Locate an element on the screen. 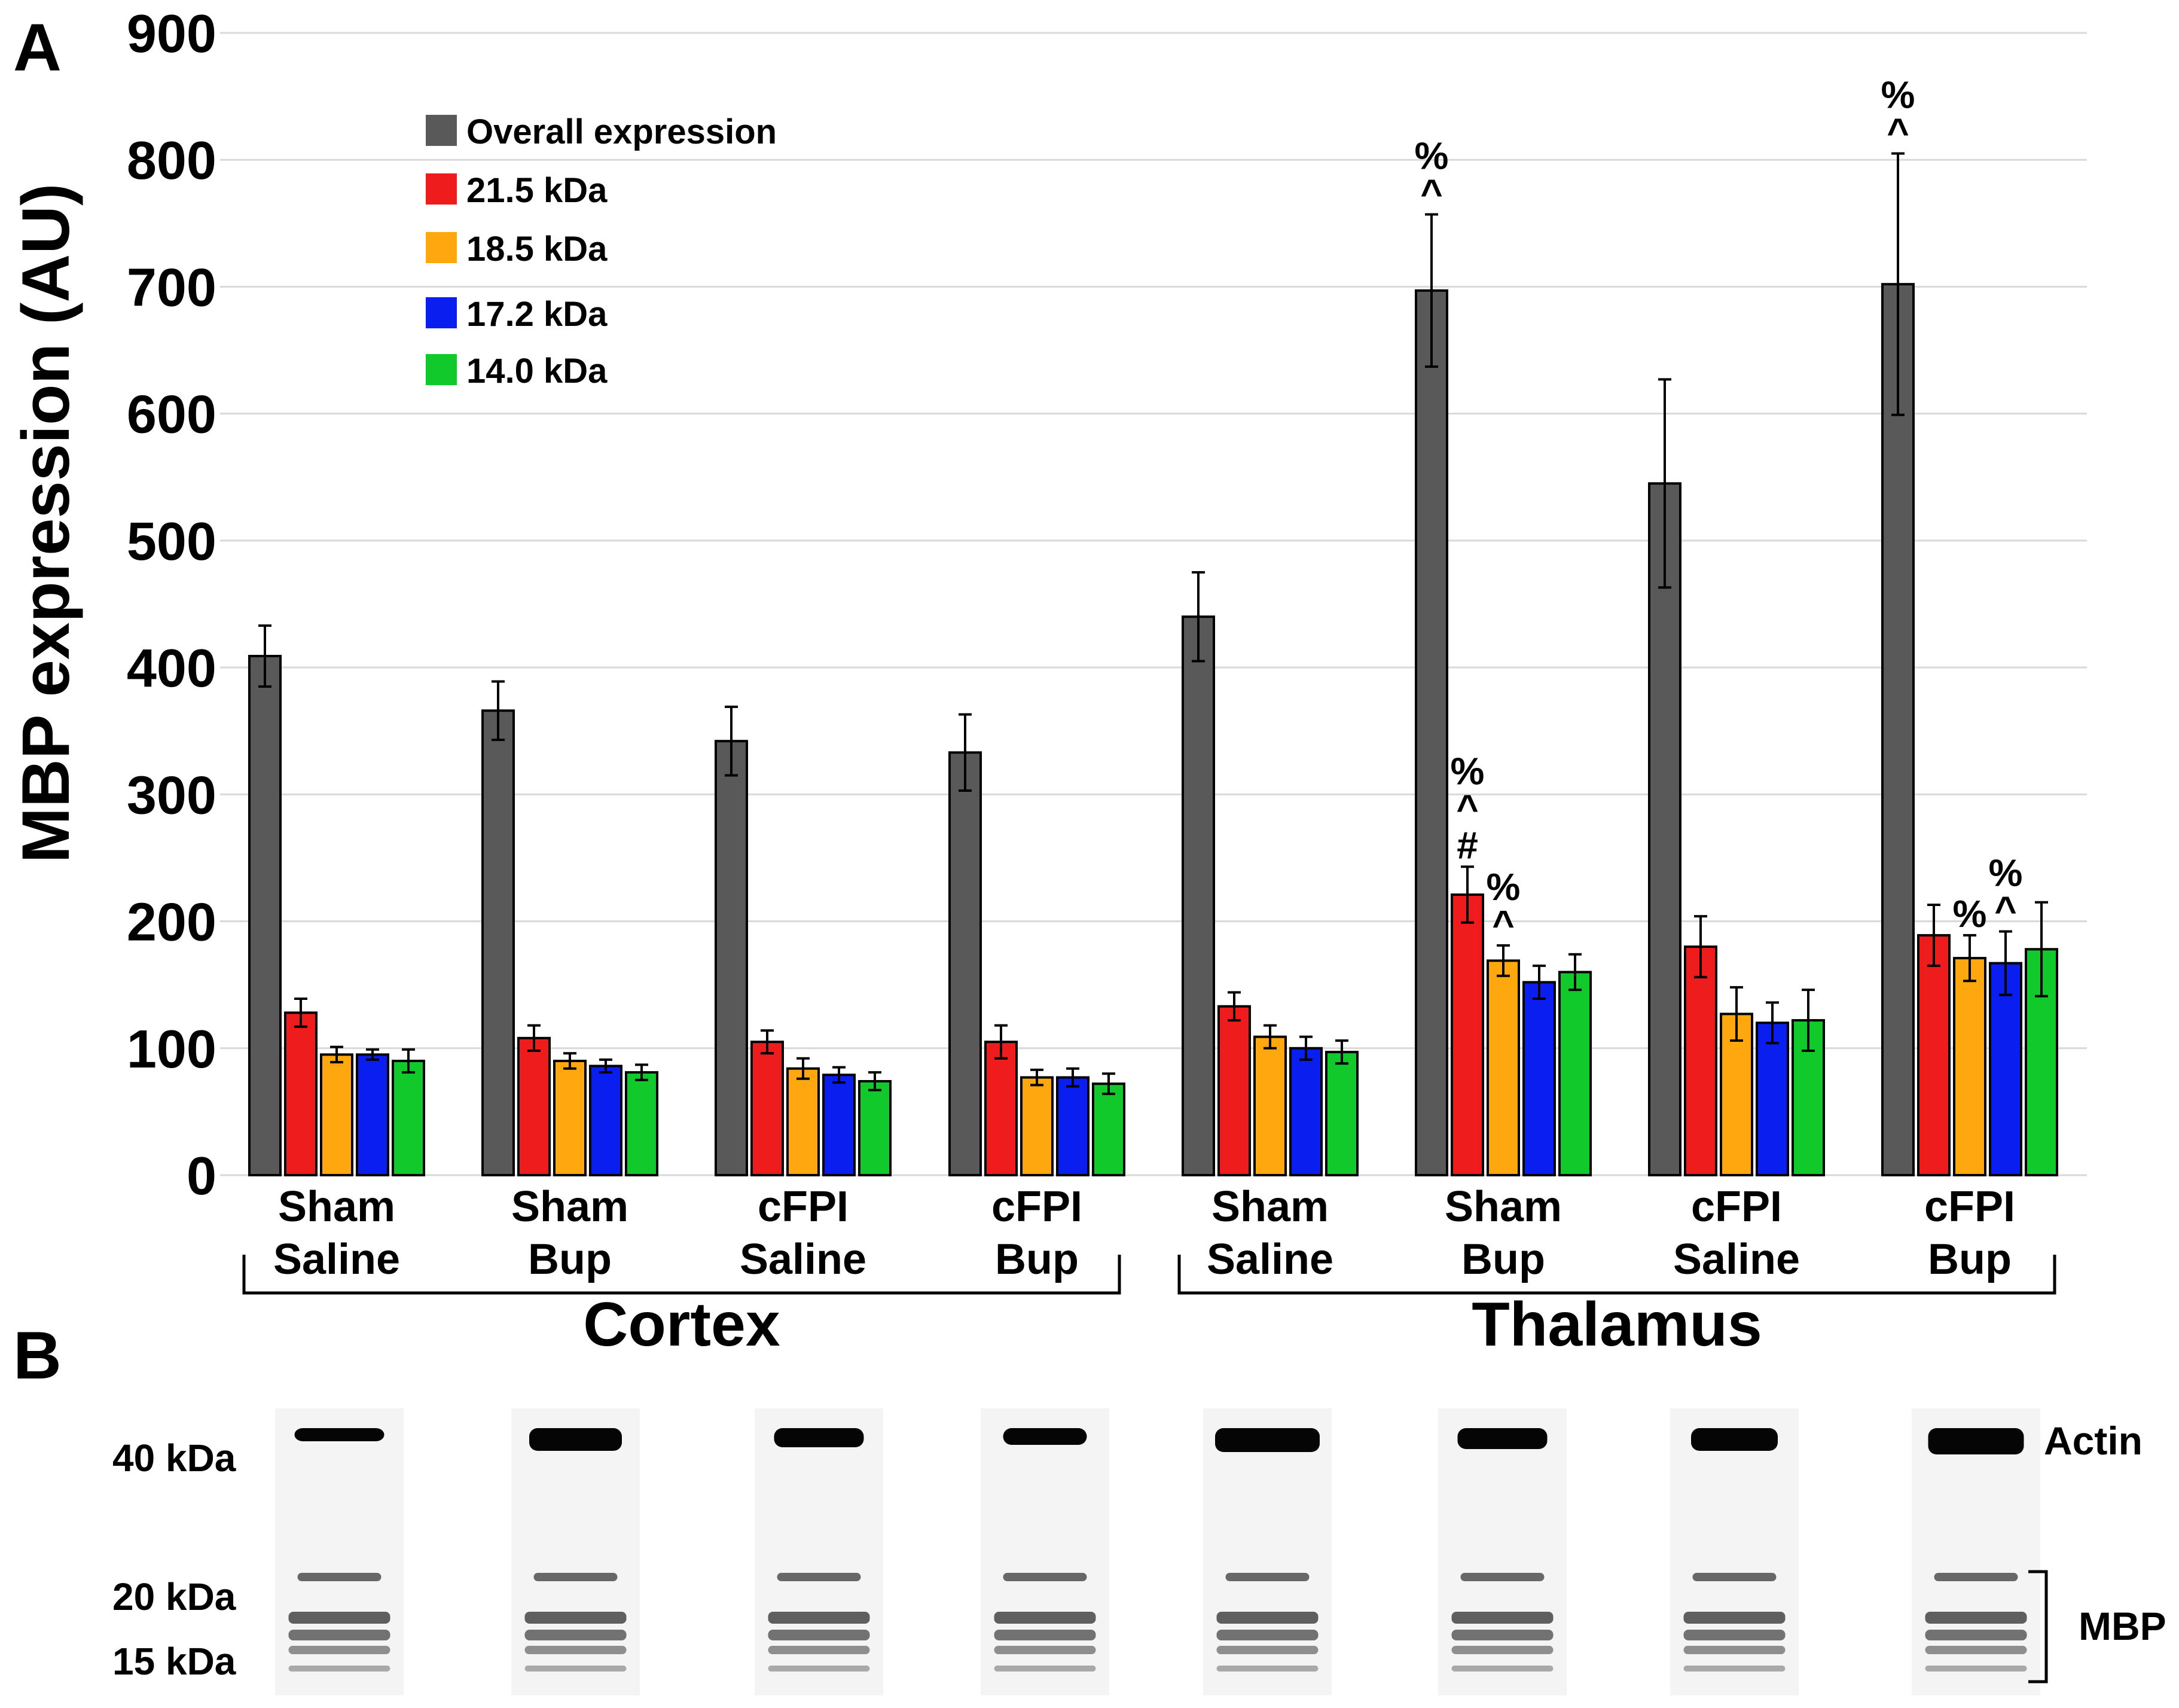 This screenshot has height=1708, width=2179. legend-item: 17.2 kDa is located at coordinates (517, 314).